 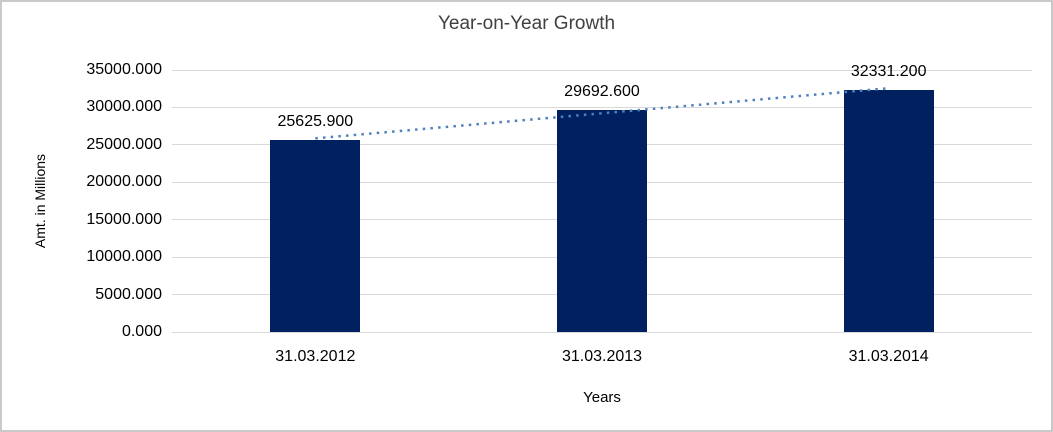 I want to click on y-axis-title: Amt. in Millions, so click(x=40, y=201).